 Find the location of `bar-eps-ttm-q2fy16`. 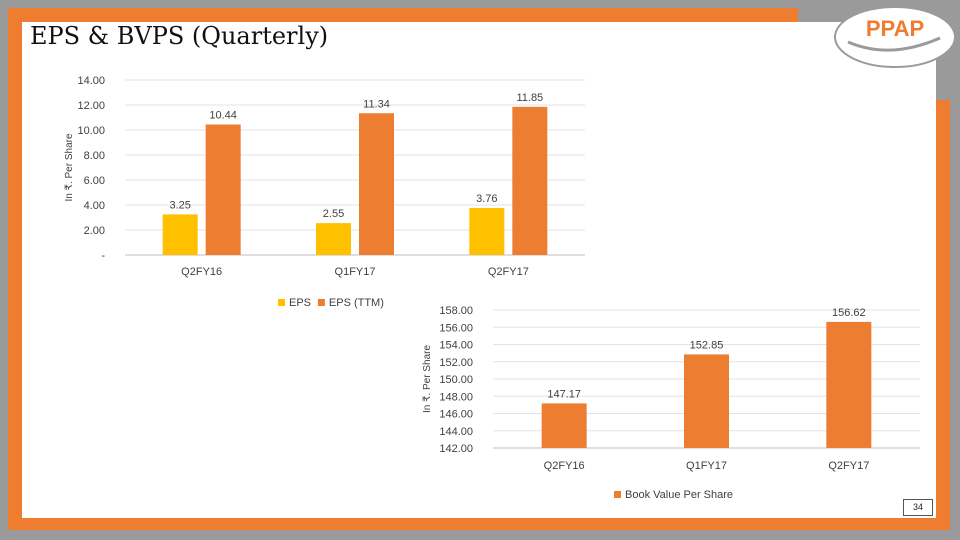

bar-eps-ttm-q2fy16 is located at coordinates (223, 189).